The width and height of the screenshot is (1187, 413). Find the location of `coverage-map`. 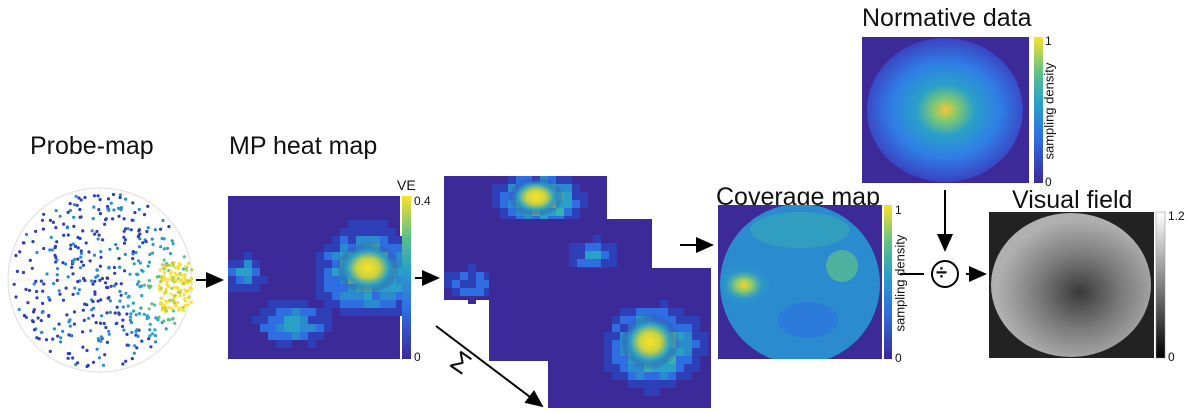

coverage-map is located at coordinates (805, 282).